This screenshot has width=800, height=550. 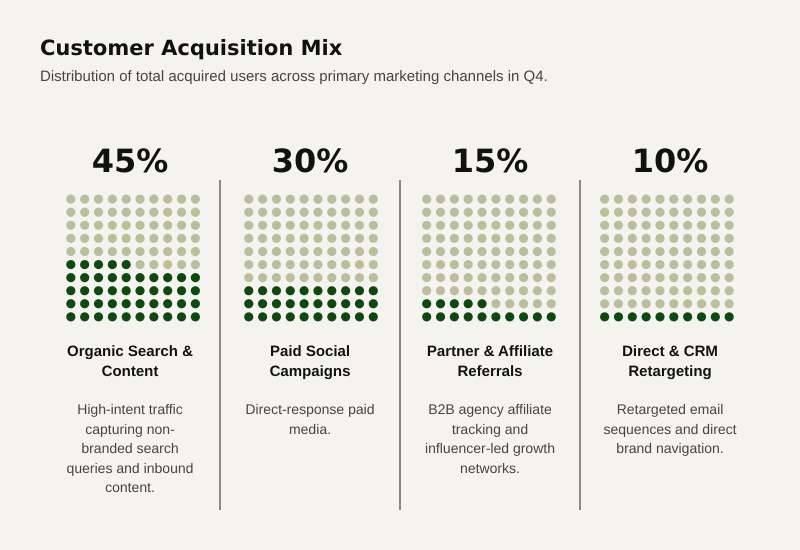 I want to click on category-label: Paid Social Campaigns, so click(x=310, y=362).